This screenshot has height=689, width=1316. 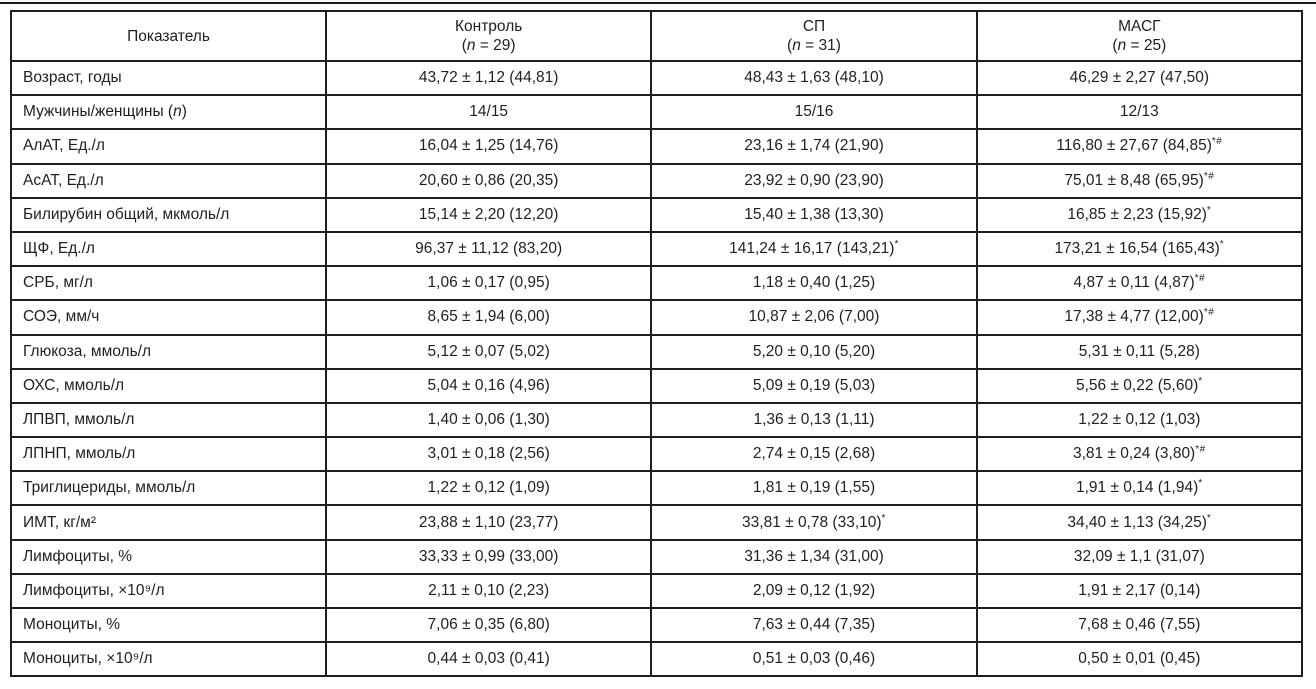 I want to click on column-title: Показатель, so click(x=168, y=36).